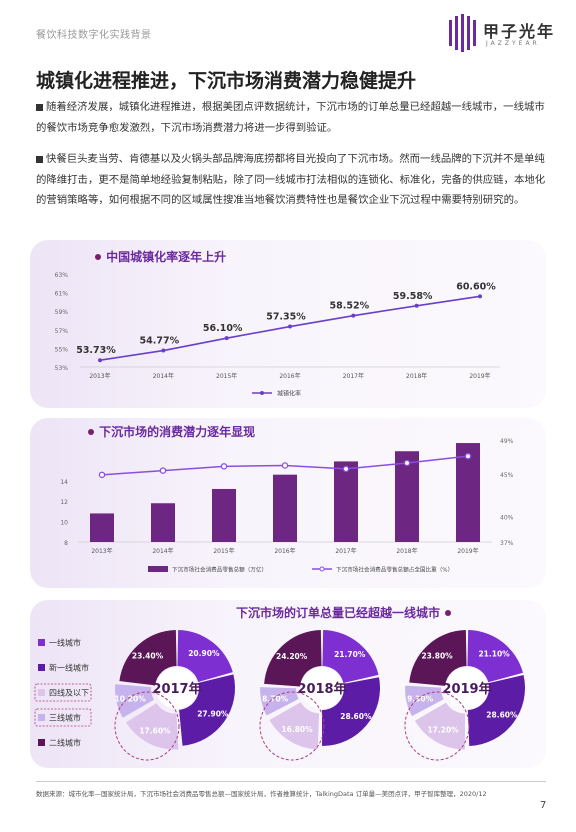  I want to click on legend-label: 下沉市场社会消费品零售总额占全国比重（%）, so click(394, 570).